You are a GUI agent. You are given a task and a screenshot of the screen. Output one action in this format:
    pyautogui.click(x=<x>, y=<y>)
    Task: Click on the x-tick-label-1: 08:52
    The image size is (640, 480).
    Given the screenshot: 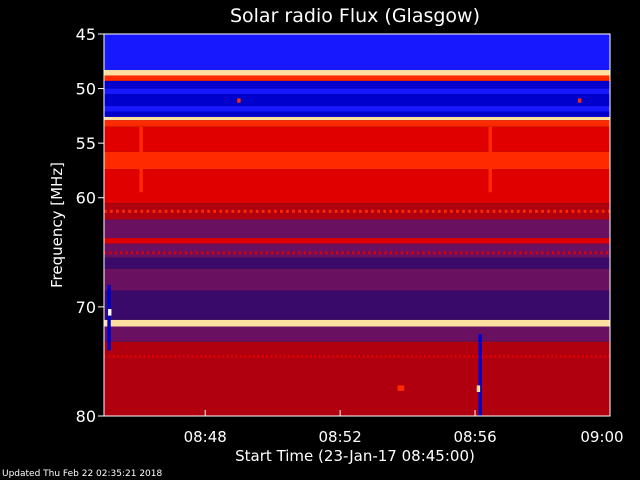 What is the action you would take?
    pyautogui.click(x=340, y=437)
    